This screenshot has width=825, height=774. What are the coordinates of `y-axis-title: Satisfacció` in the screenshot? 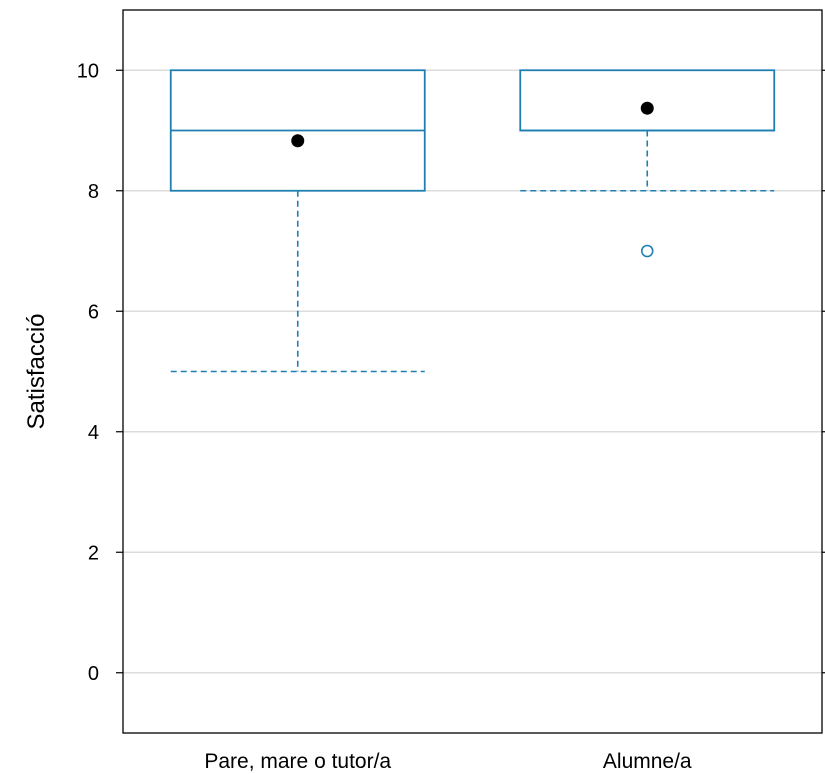 It's located at (36, 371).